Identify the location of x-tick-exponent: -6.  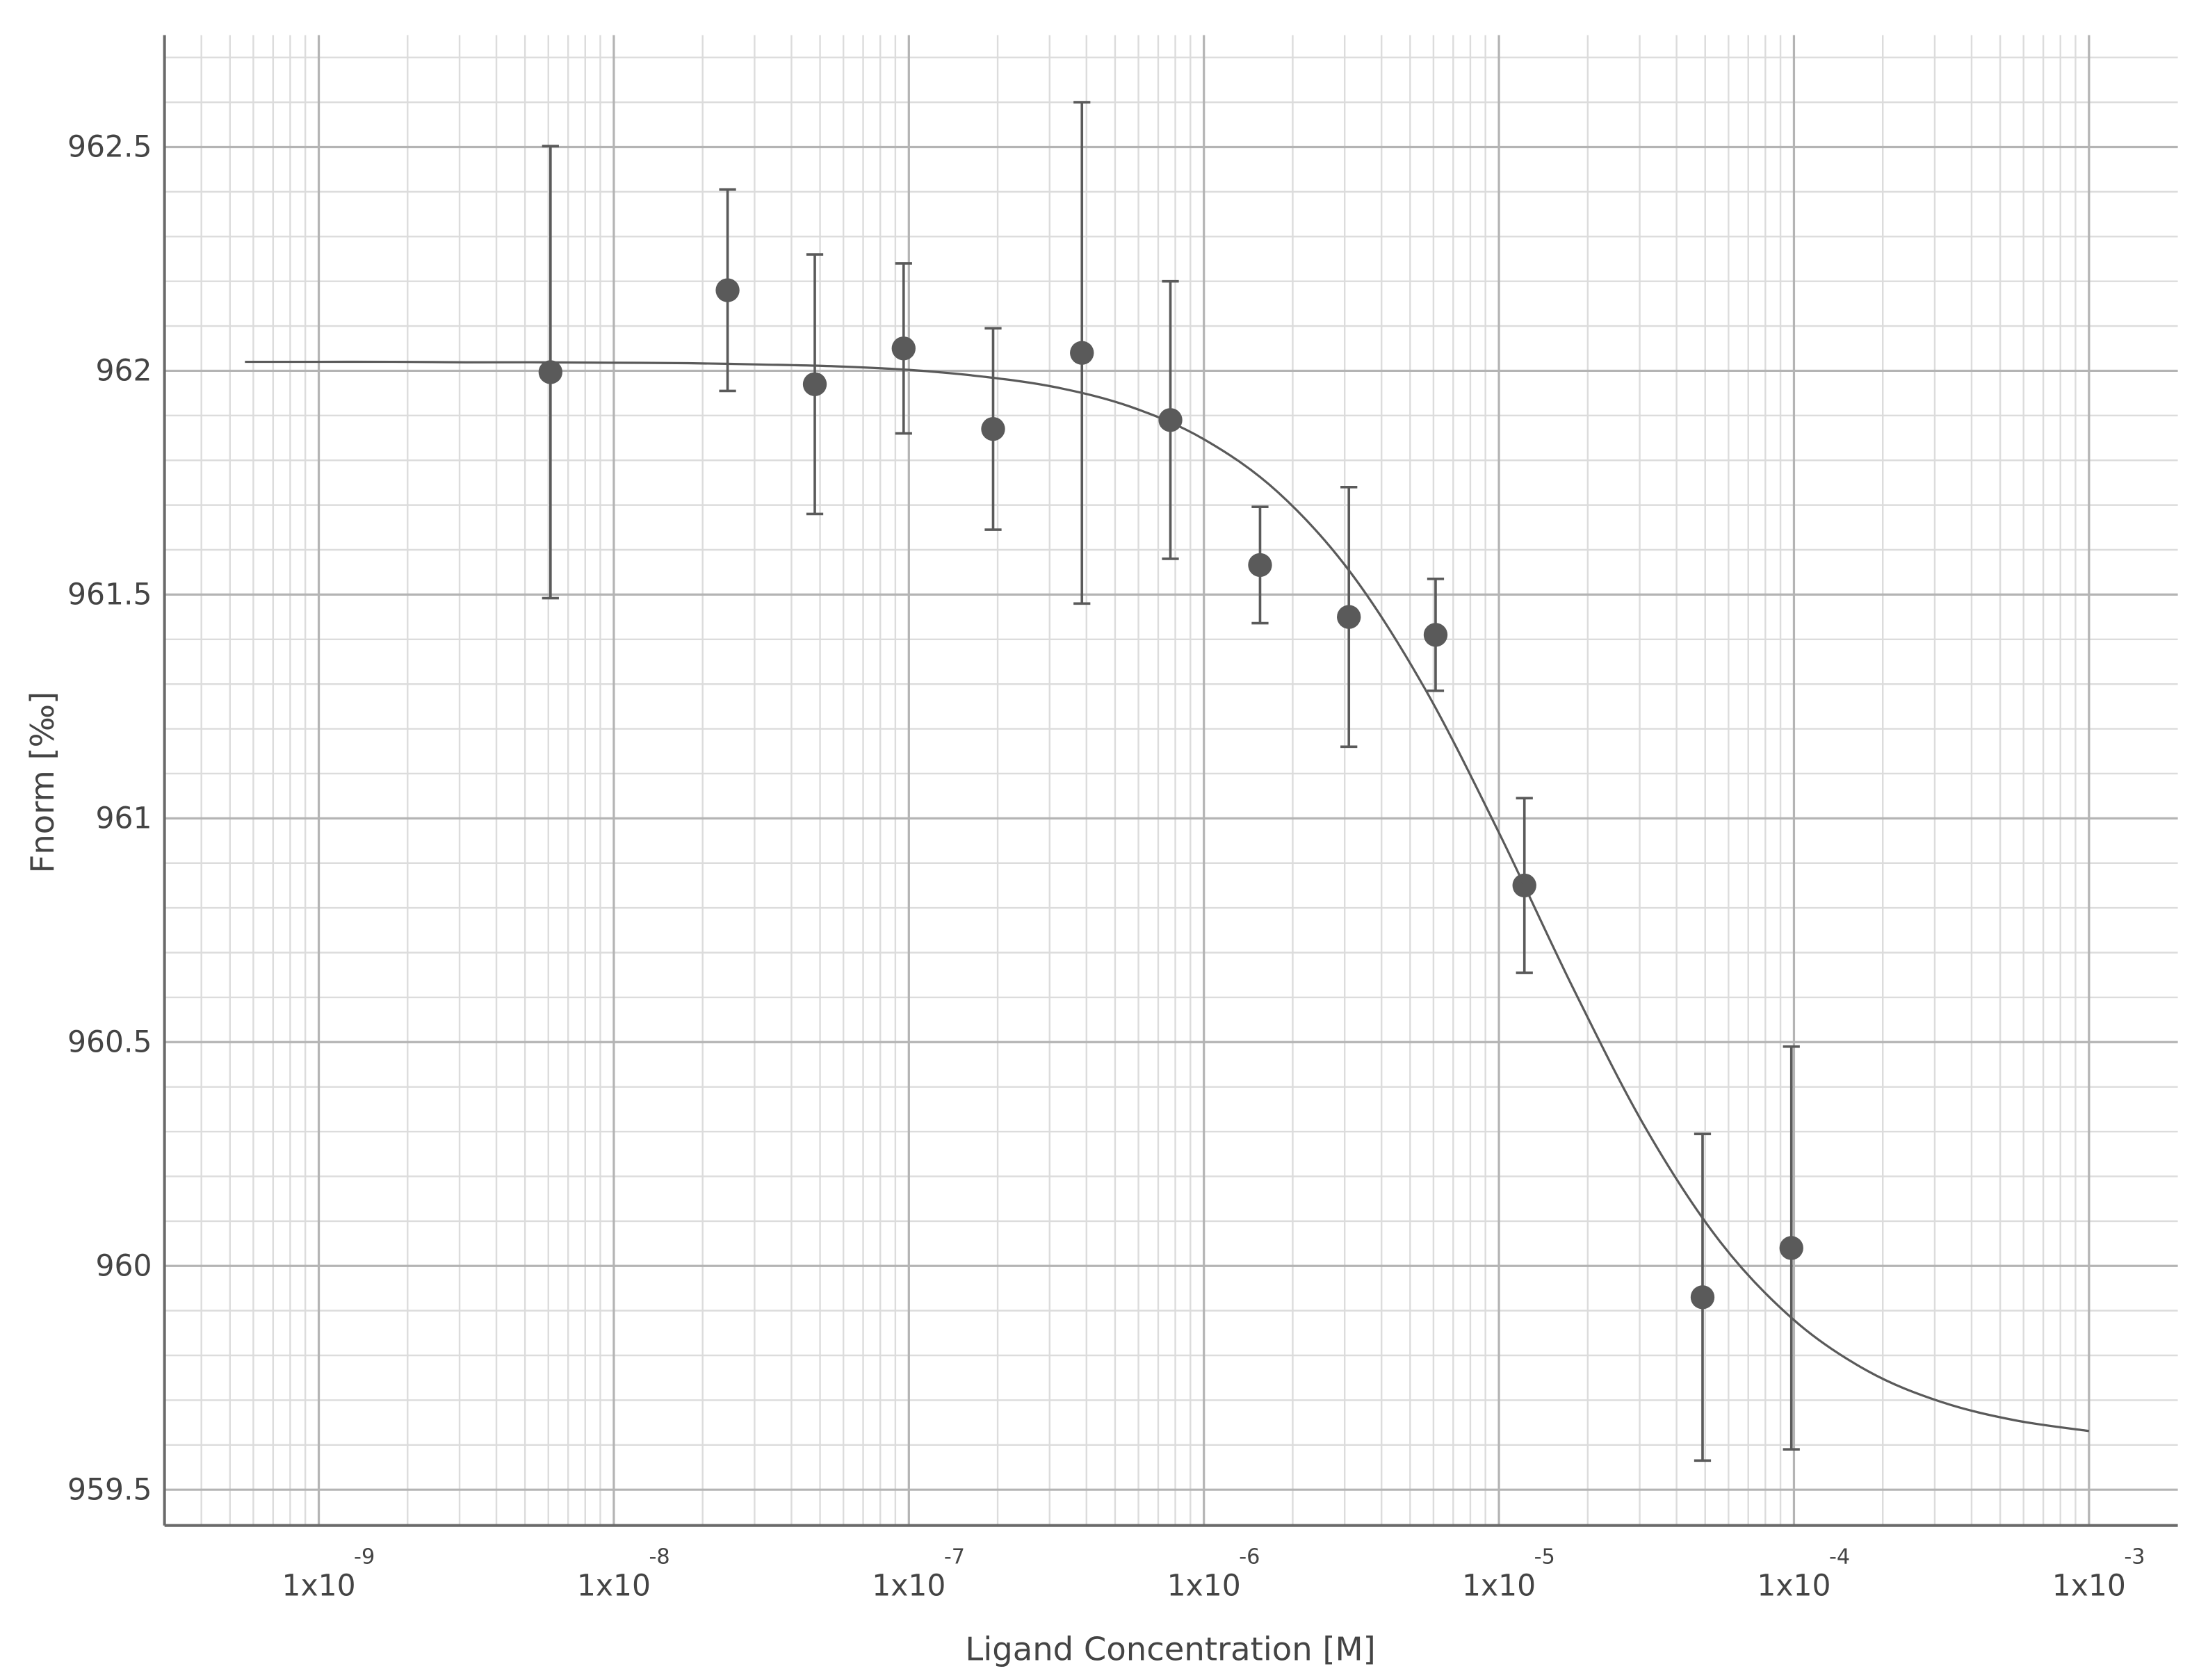
(1249, 1556).